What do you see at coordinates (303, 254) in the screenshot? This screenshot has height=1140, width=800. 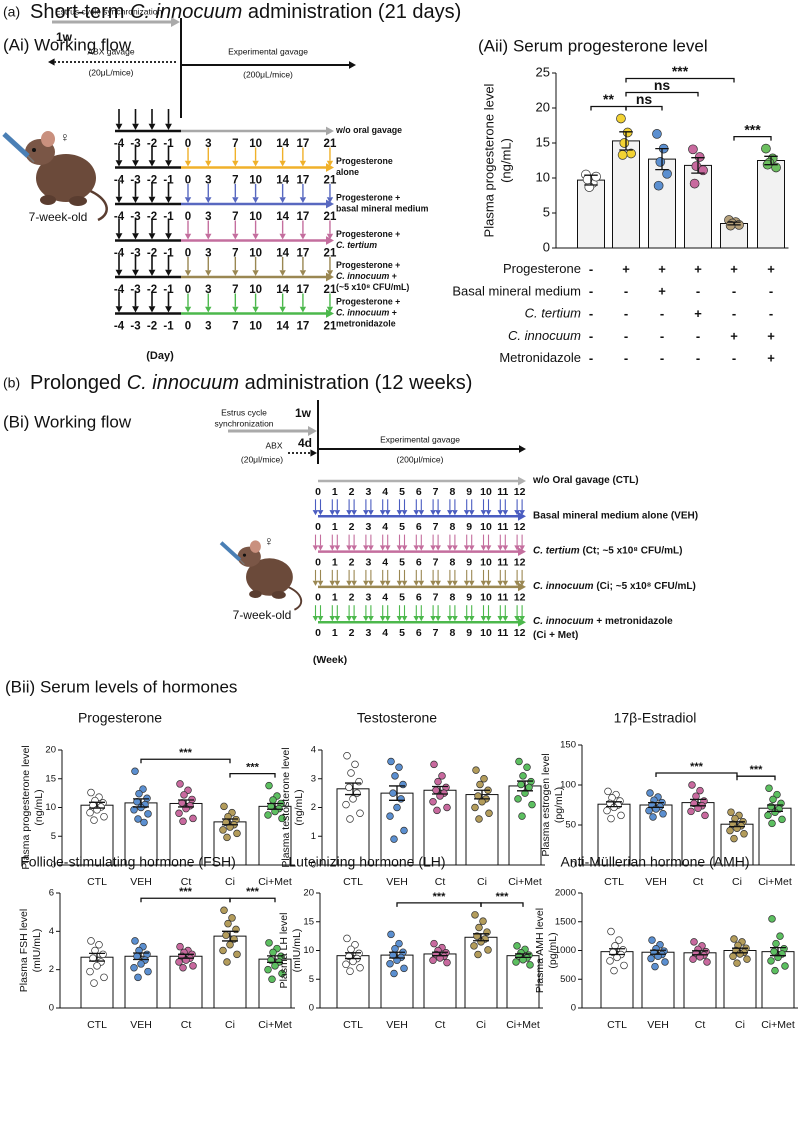 I see `day-label: 17` at bounding box center [303, 254].